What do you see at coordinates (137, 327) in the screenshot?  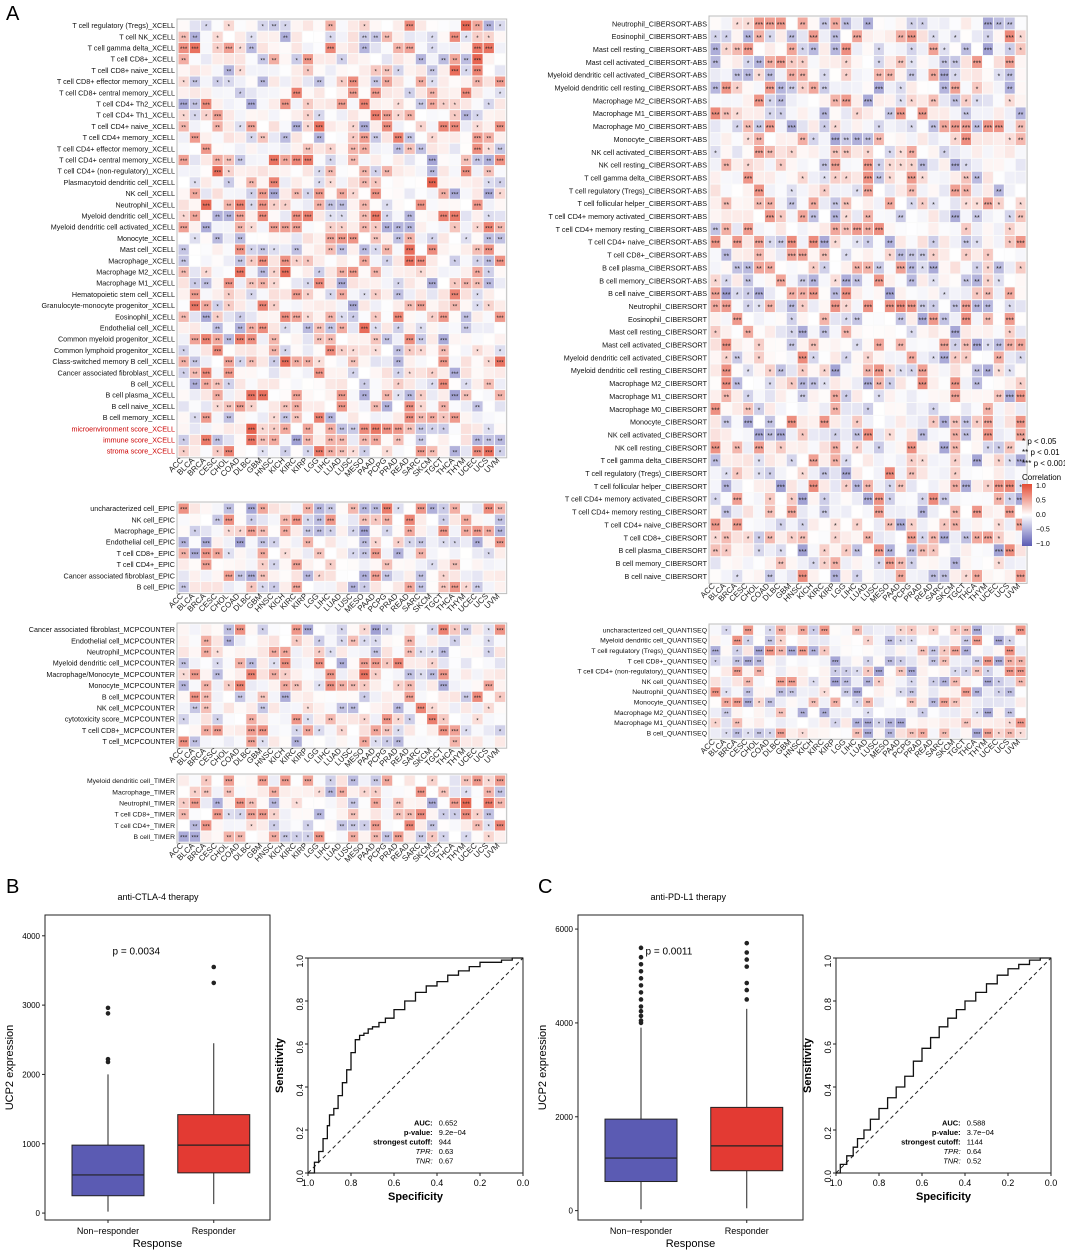 I see `row-label: Endothelial cell_XCELL` at bounding box center [137, 327].